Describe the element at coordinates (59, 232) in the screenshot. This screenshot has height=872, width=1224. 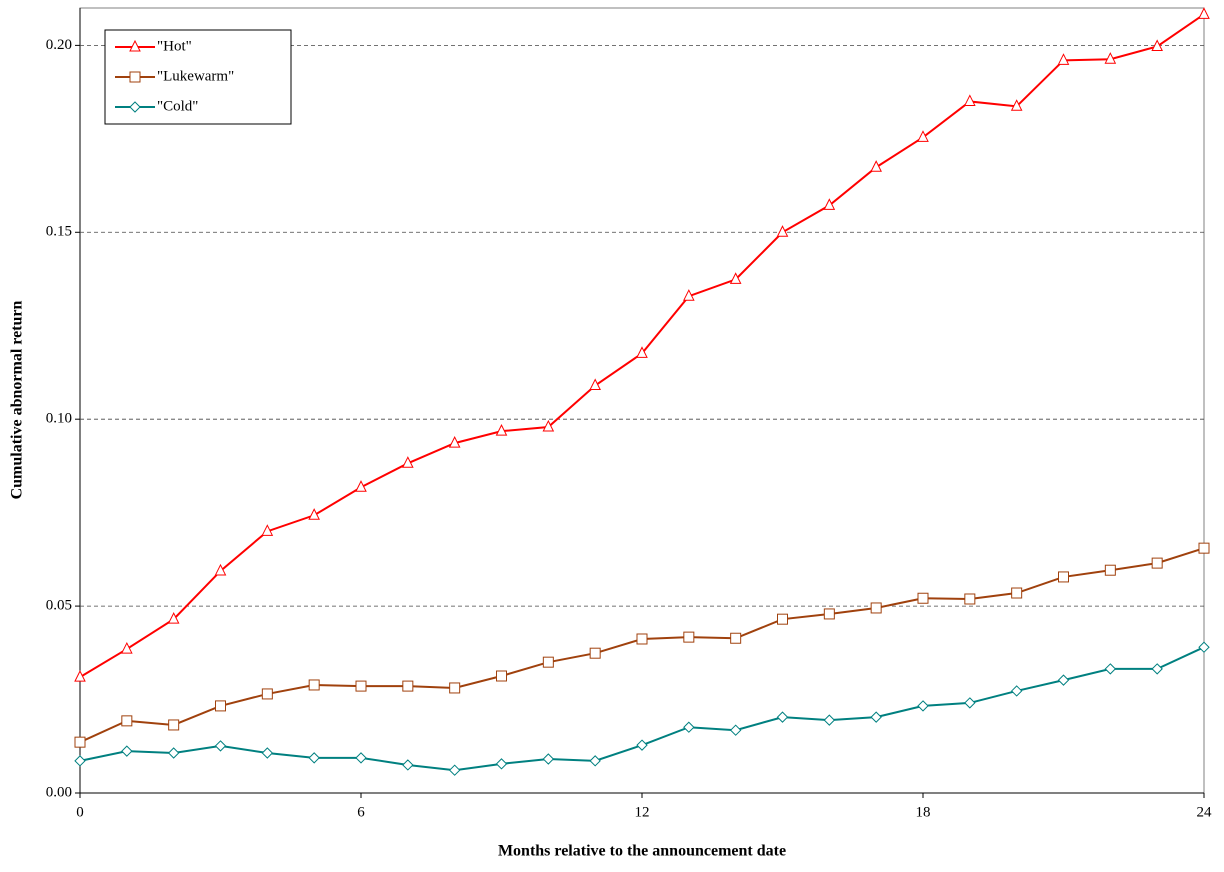
I see `y-tick-label: 0.15` at that location.